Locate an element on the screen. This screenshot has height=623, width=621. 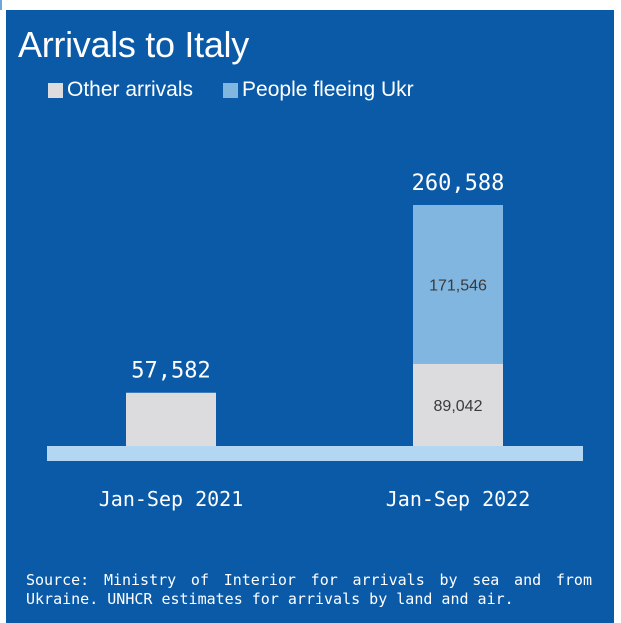
legend-item-other-arrivals: Other arrivals is located at coordinates (120, 90).